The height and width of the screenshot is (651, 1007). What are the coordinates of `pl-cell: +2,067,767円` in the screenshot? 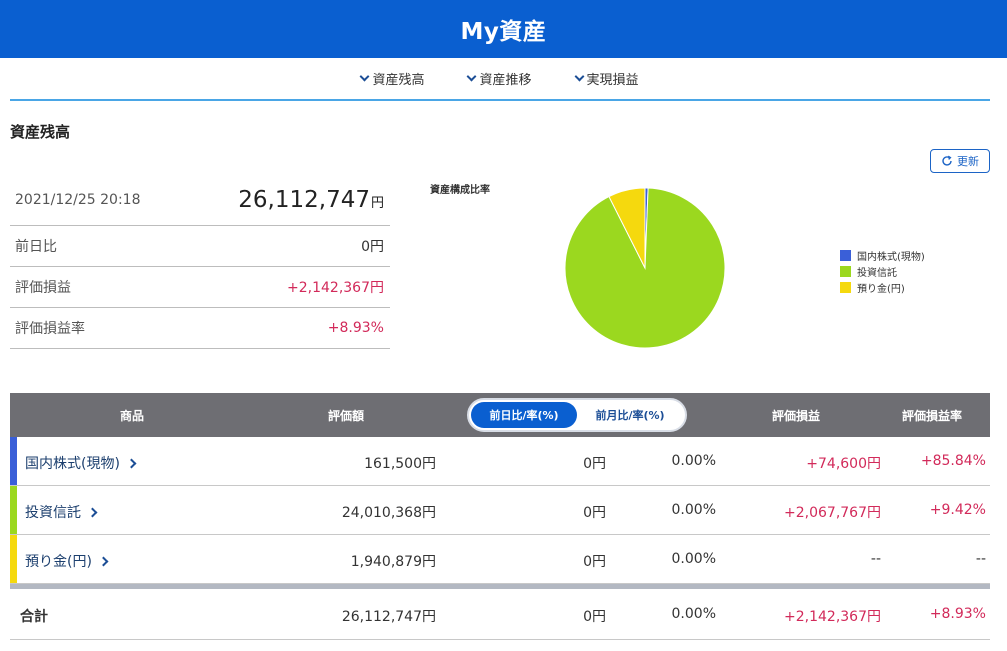 It's located at (832, 513).